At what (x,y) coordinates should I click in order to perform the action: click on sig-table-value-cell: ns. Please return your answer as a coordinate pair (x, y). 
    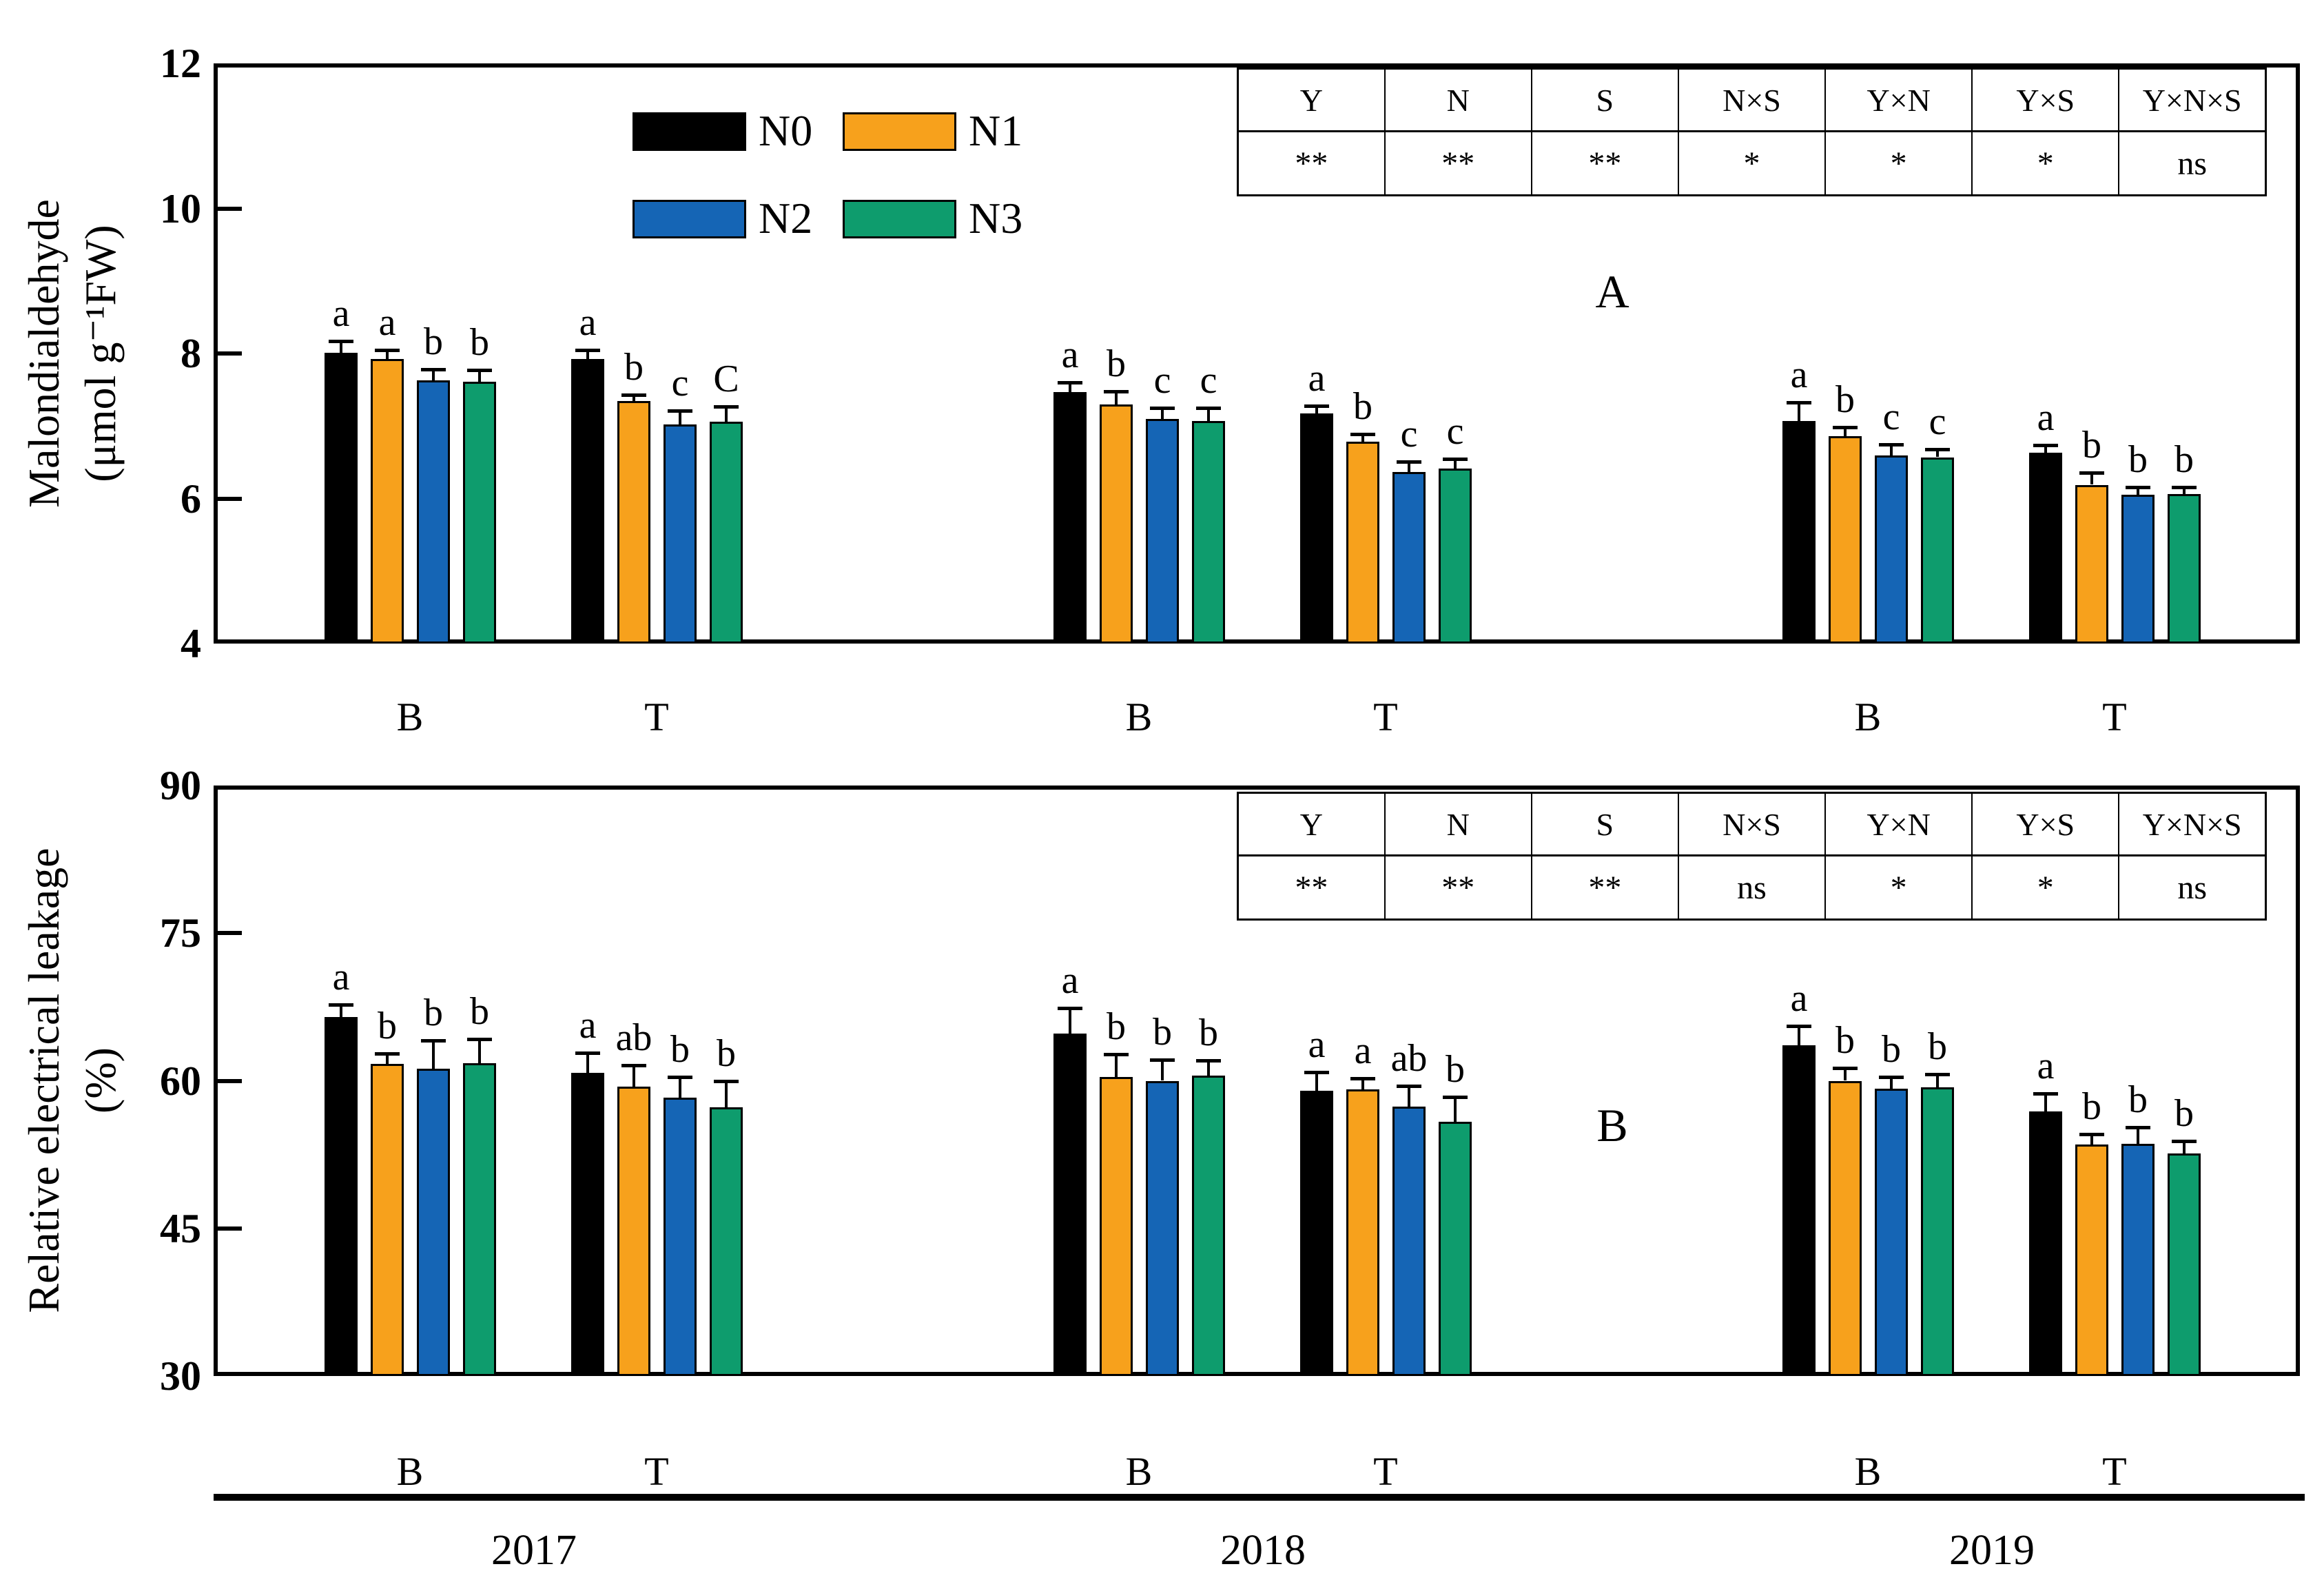
    Looking at the image, I should click on (2192, 887).